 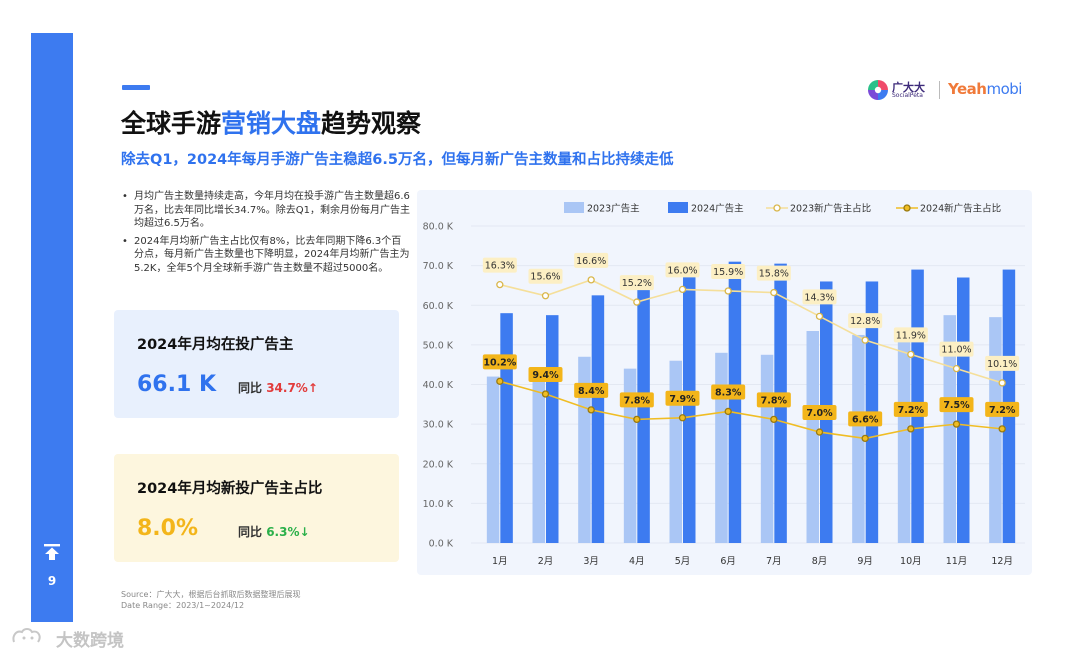 I want to click on data-label-2023: 11.0%, so click(x=956, y=350).